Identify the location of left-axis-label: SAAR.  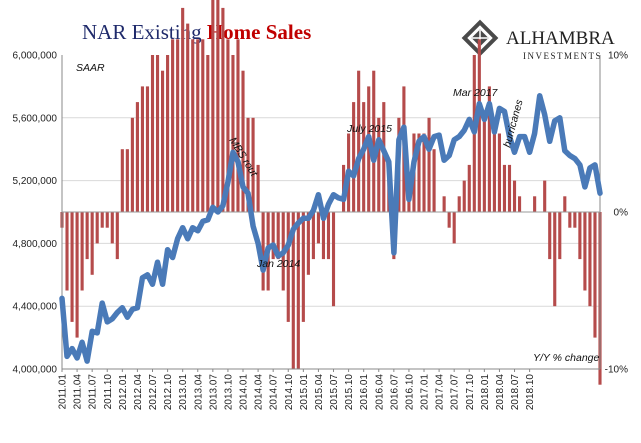
(90, 68).